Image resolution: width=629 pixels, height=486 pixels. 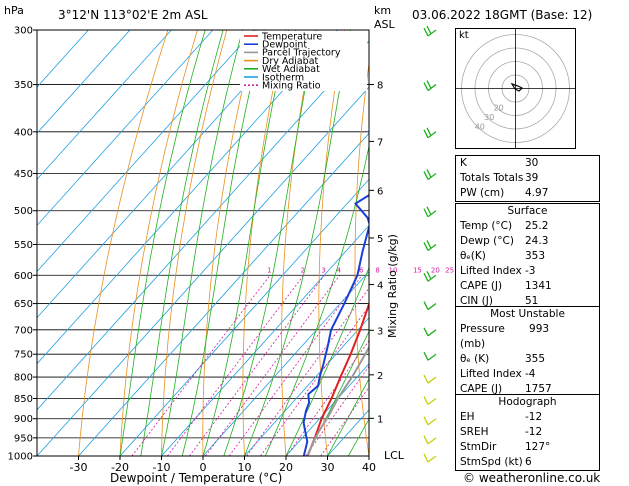 What do you see at coordinates (527, 211) in the screenshot?
I see `surface-title: Surface` at bounding box center [527, 211].